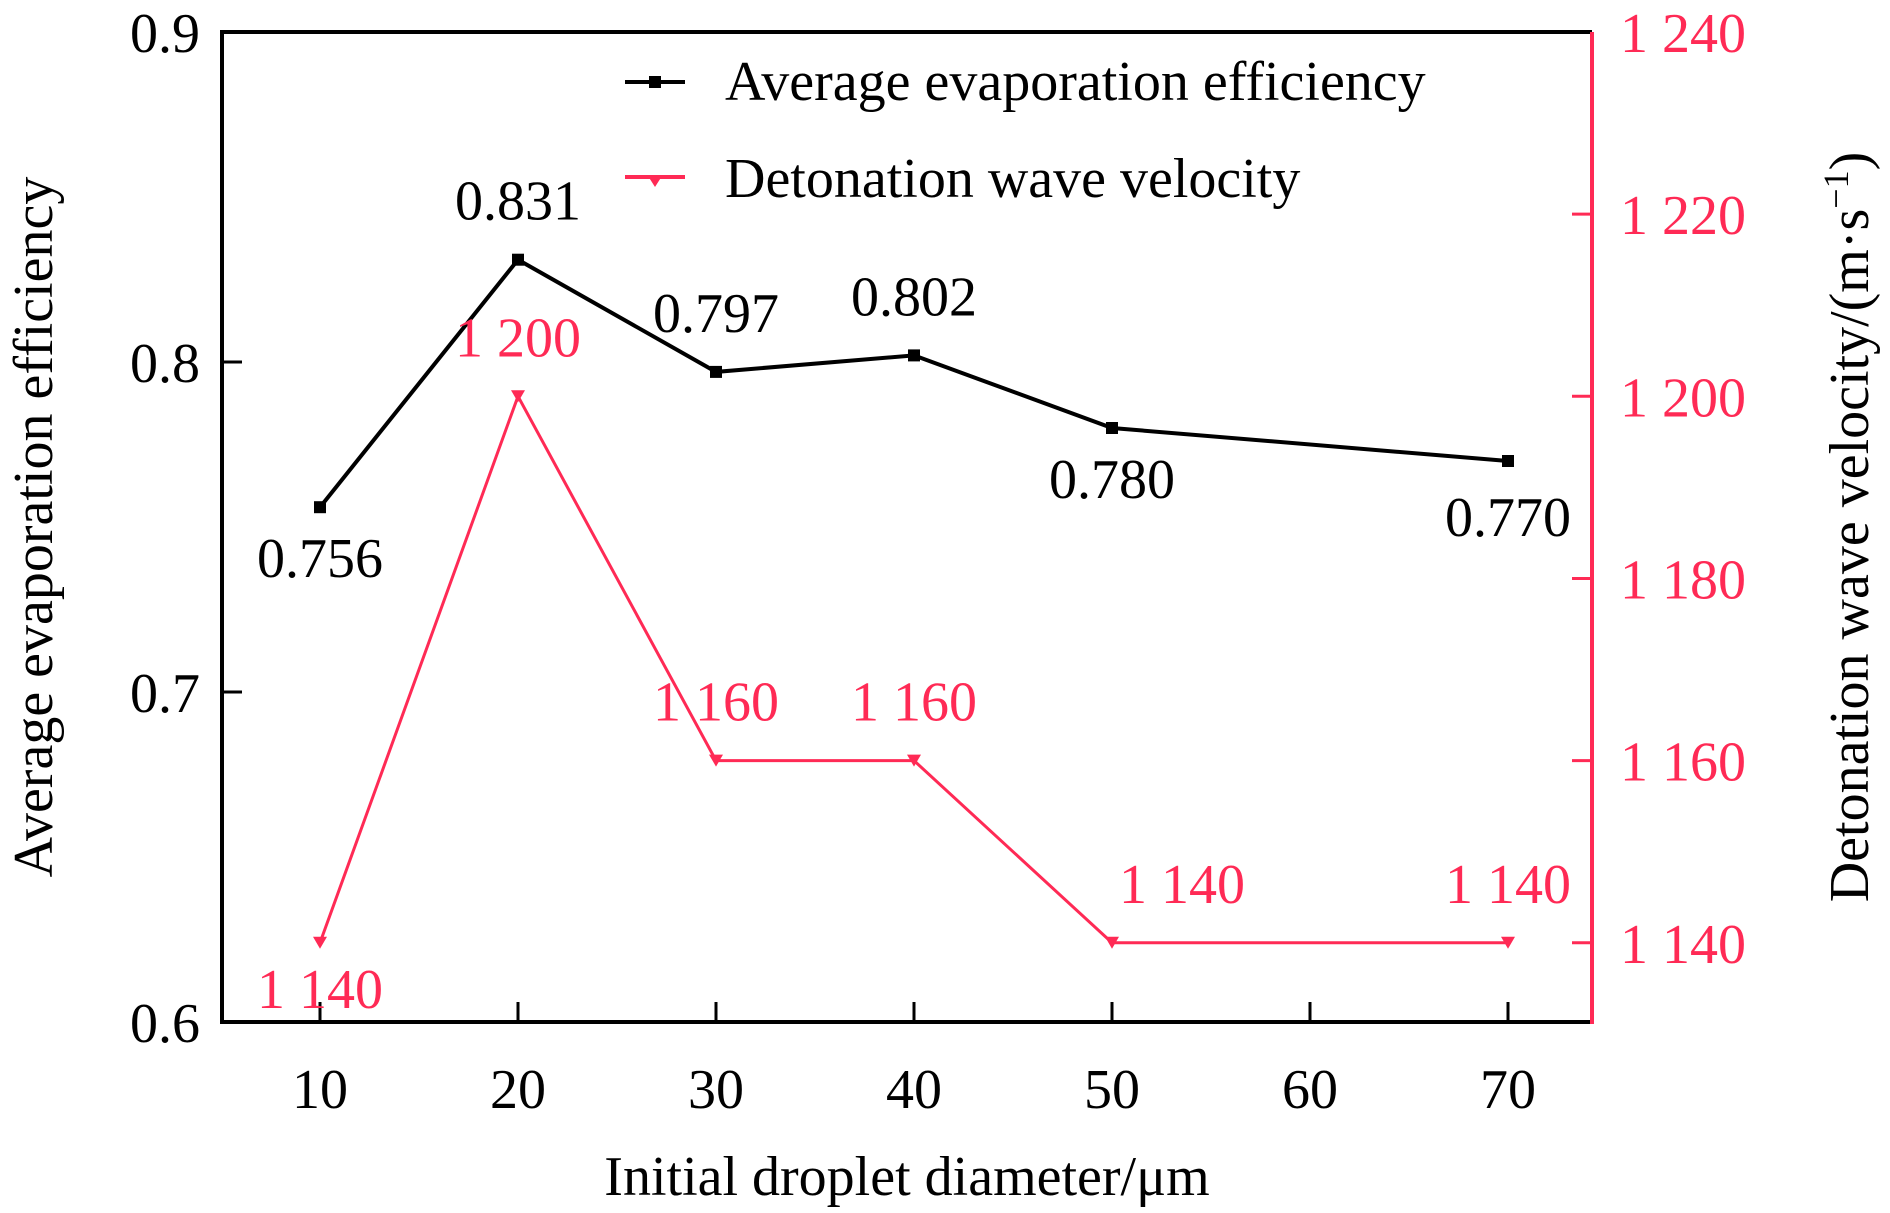  Describe the element at coordinates (165, 1024) in the screenshot. I see `y-tick-label: 0.6` at that location.